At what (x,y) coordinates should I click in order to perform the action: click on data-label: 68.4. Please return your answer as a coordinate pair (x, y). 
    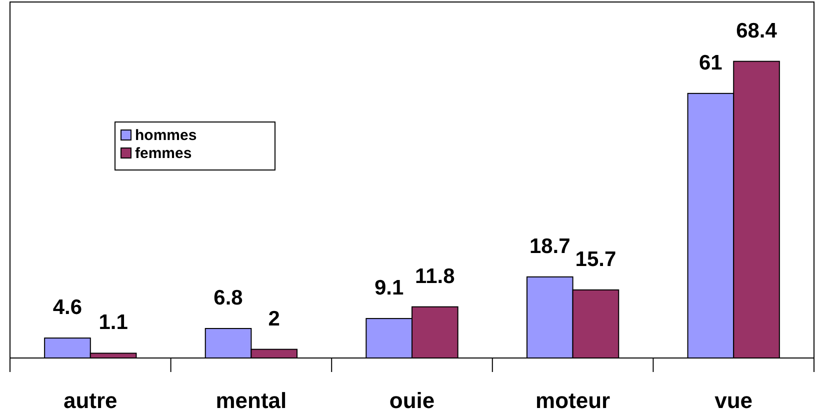
    Looking at the image, I should click on (757, 30).